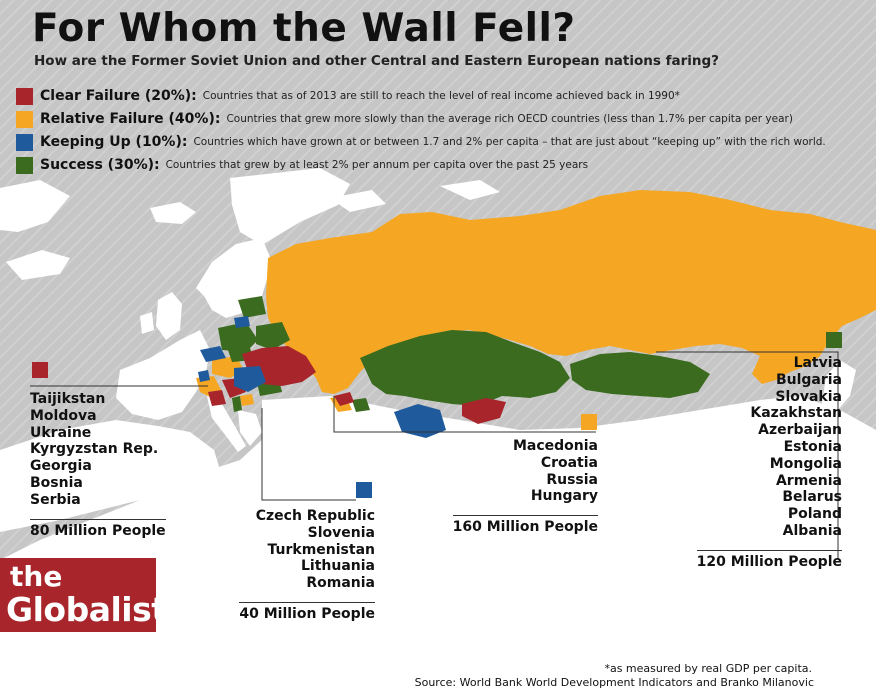 The image size is (876, 700). Describe the element at coordinates (572, 479) in the screenshot. I see `country-name: Russia` at that location.